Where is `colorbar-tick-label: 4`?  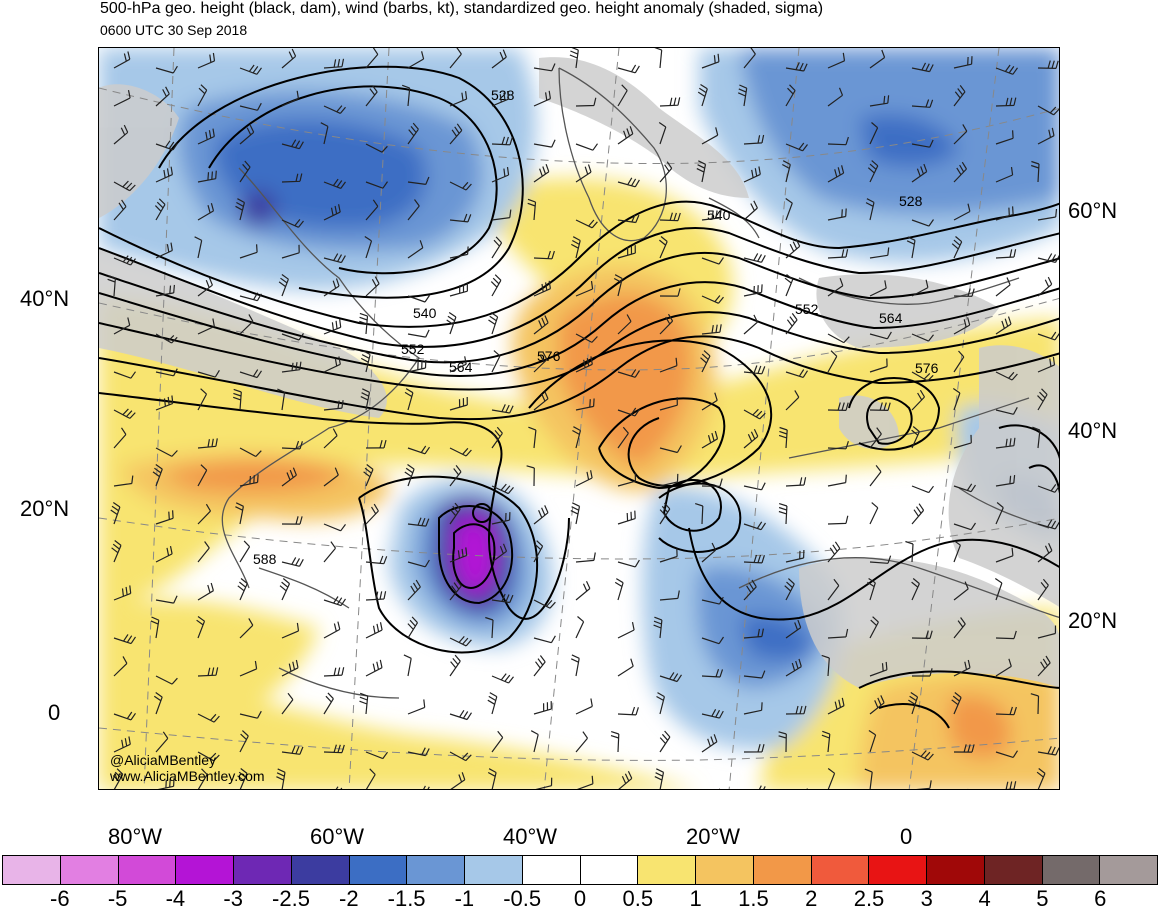
colorbar-tick-label: 4 is located at coordinates (984, 898).